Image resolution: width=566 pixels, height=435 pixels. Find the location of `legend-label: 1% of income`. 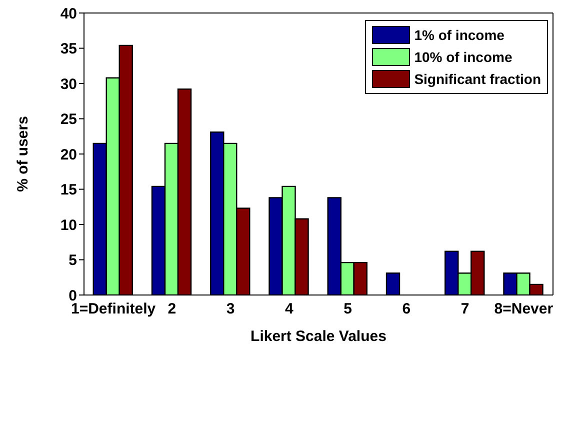

legend-label: 1% of income is located at coordinates (459, 35).